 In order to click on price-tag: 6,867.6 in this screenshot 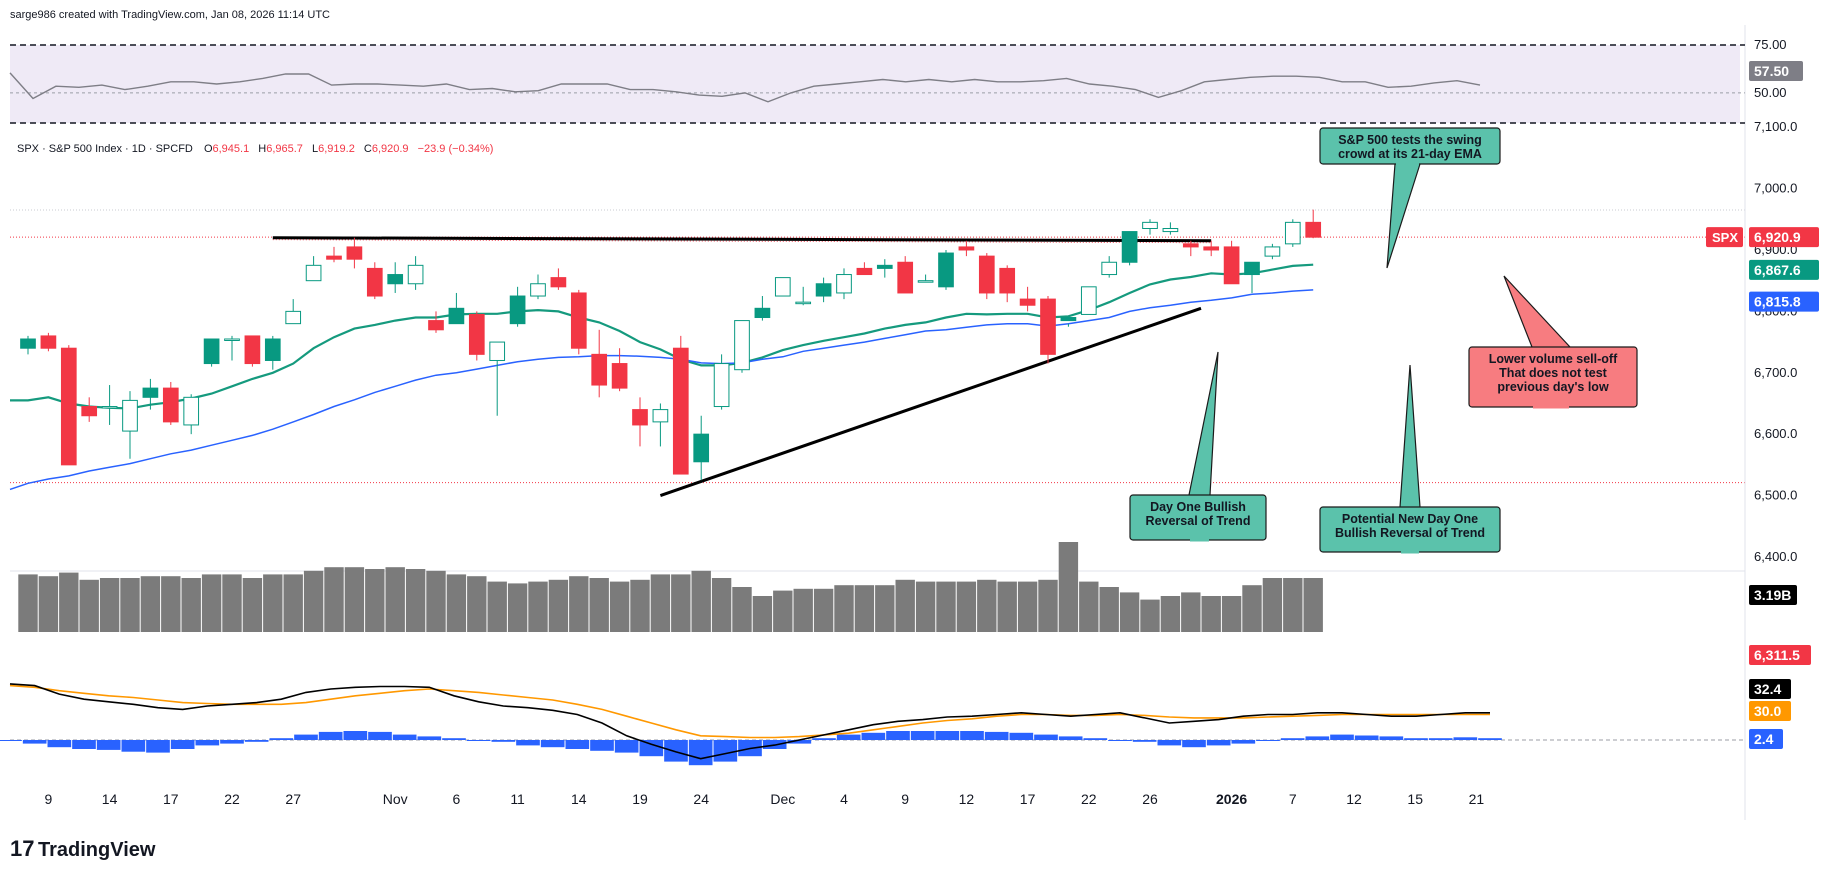, I will do `click(1784, 269)`.